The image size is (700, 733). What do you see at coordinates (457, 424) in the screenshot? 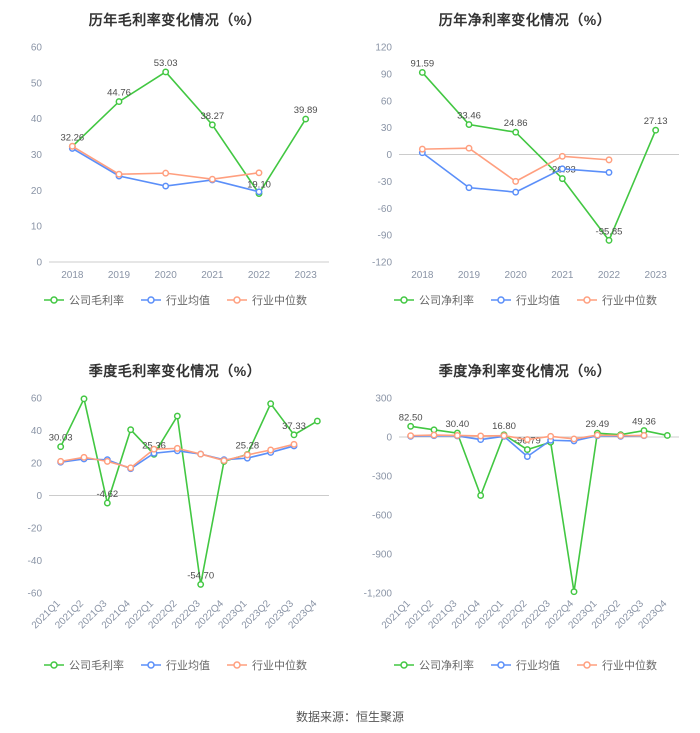
I see `data-point-label: 30.40` at bounding box center [457, 424].